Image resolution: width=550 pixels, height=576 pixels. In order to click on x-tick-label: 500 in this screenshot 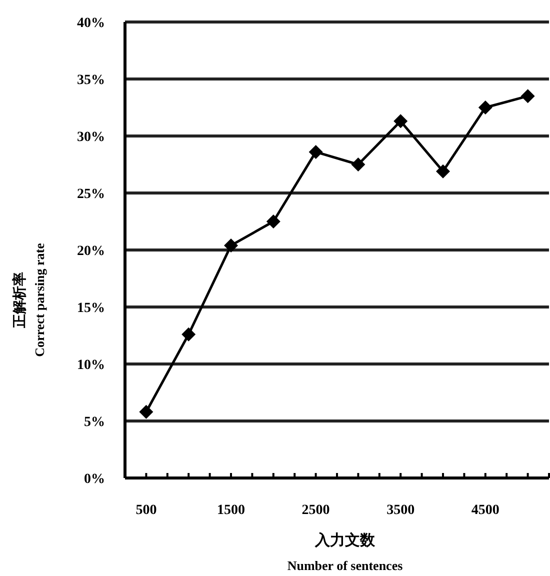, I will do `click(146, 510)`.